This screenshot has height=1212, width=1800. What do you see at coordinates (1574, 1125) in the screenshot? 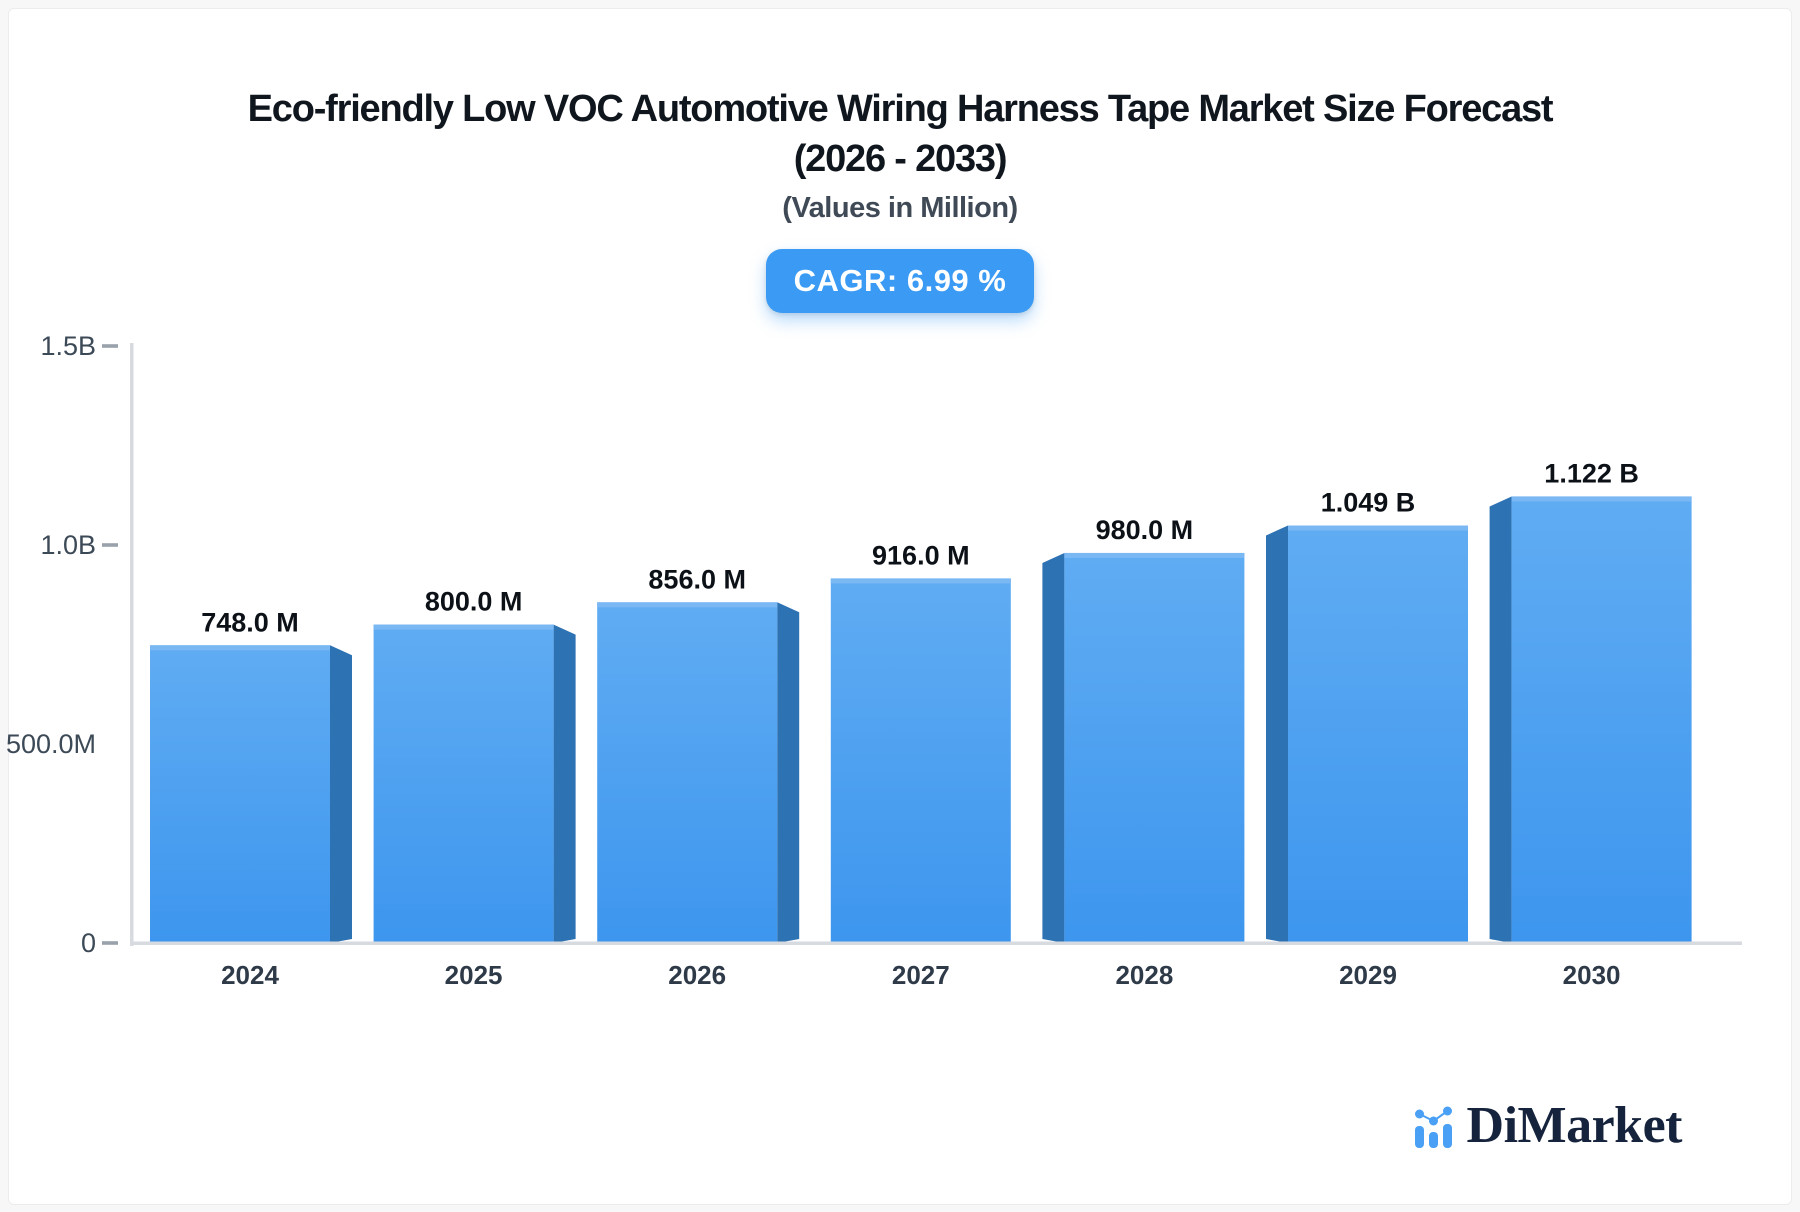
I see `brand-name: DiMarket` at bounding box center [1574, 1125].